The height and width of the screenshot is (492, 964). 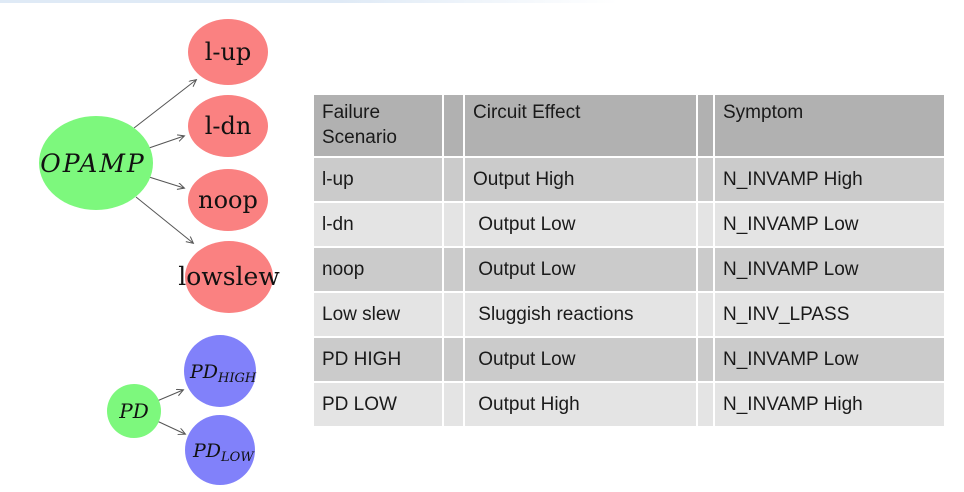 I want to click on node-ldn-shape, so click(x=228, y=126).